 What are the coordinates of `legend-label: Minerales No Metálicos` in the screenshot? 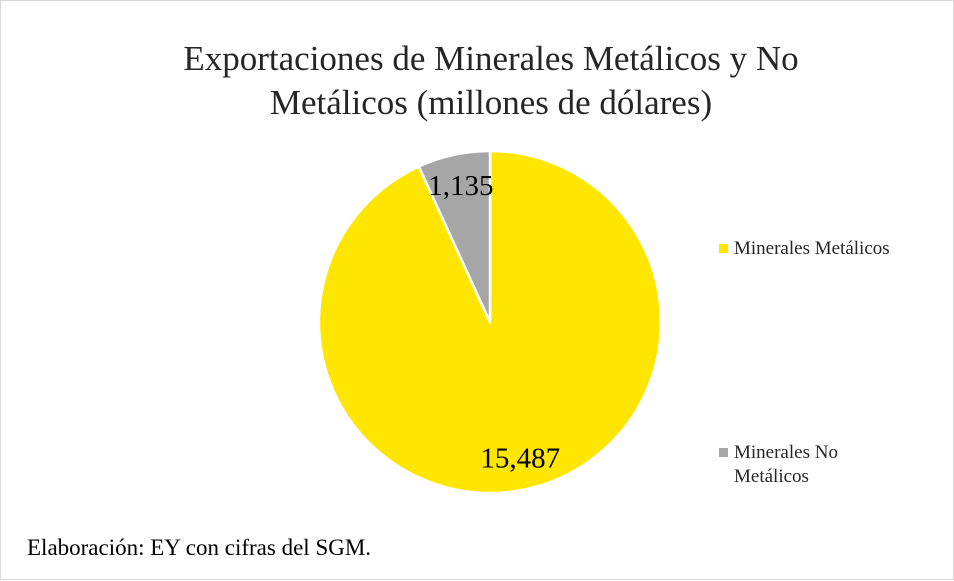 It's located at (786, 464).